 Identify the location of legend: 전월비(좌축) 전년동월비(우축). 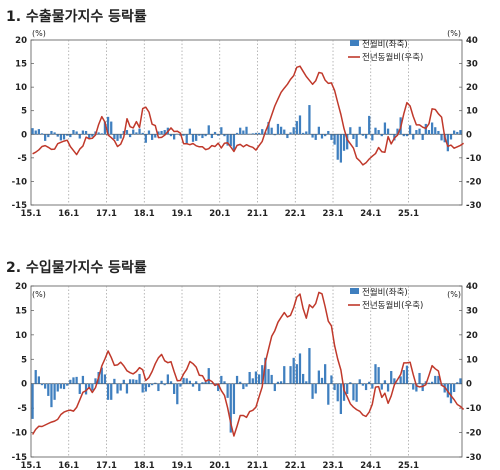
(385, 51).